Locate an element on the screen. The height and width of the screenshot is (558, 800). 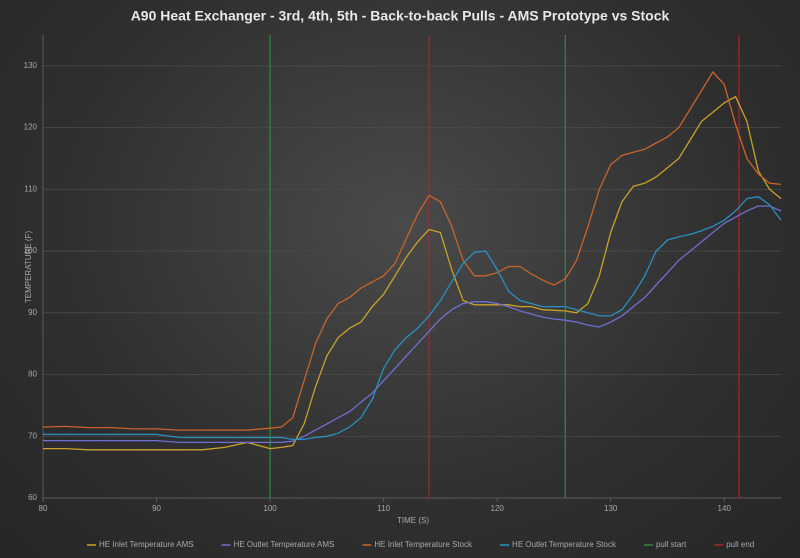
x-axis-label: TIME (S) is located at coordinates (413, 520).